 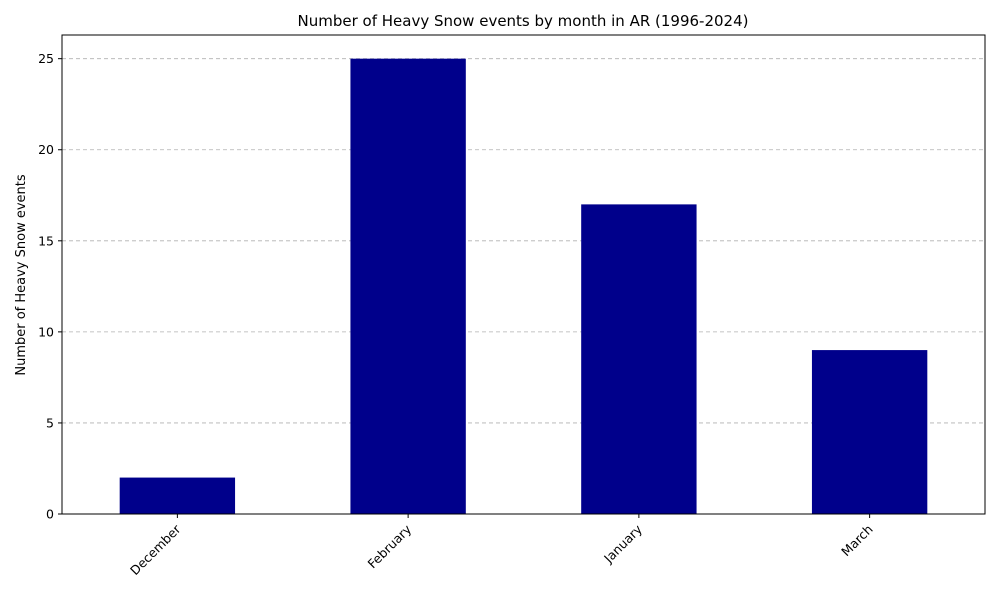 I want to click on y-tick-label: 10, so click(x=46, y=331).